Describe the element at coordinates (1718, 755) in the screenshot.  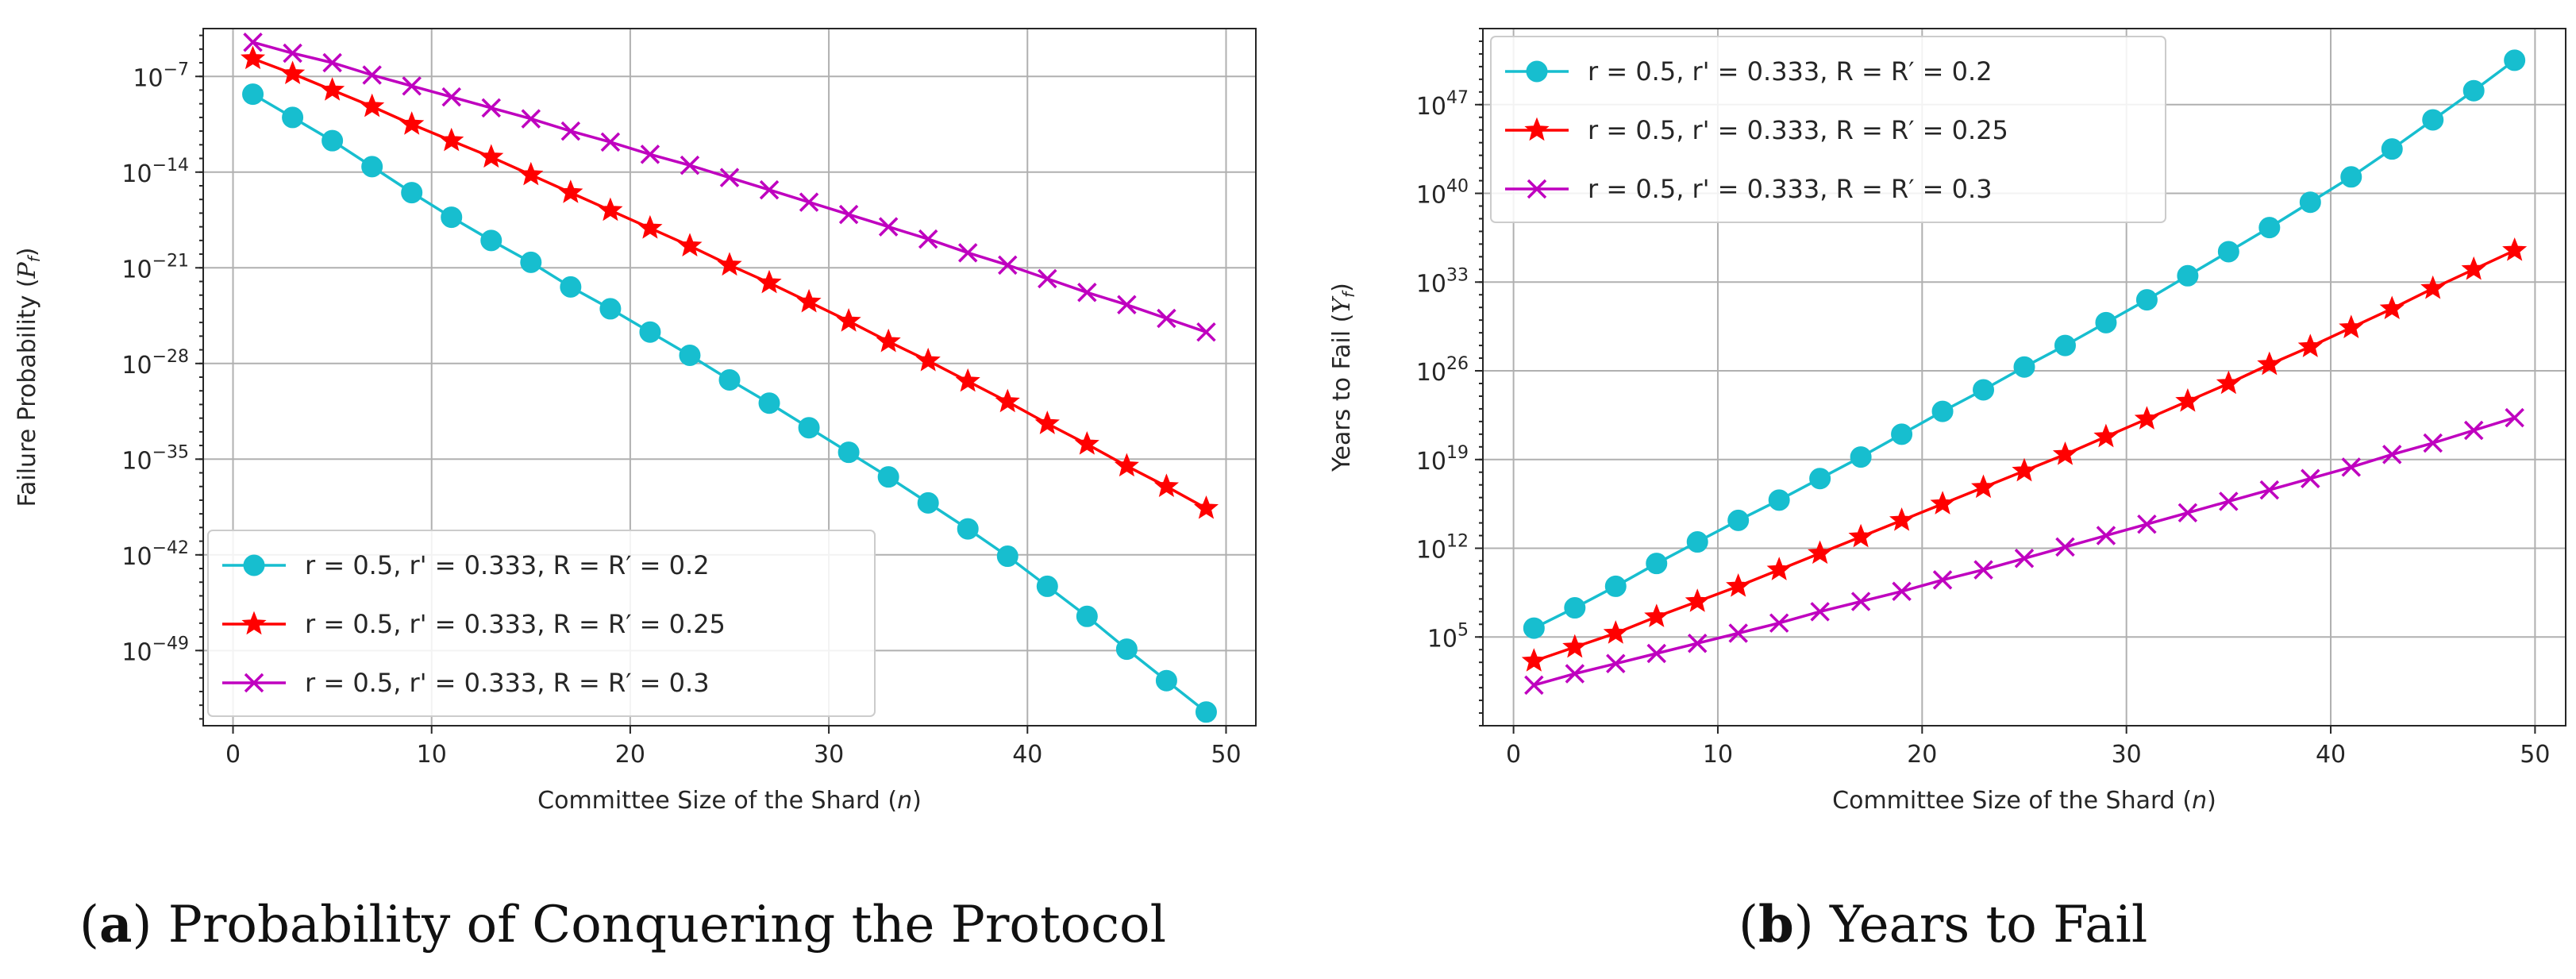
I see `x-tick-label: 10` at that location.